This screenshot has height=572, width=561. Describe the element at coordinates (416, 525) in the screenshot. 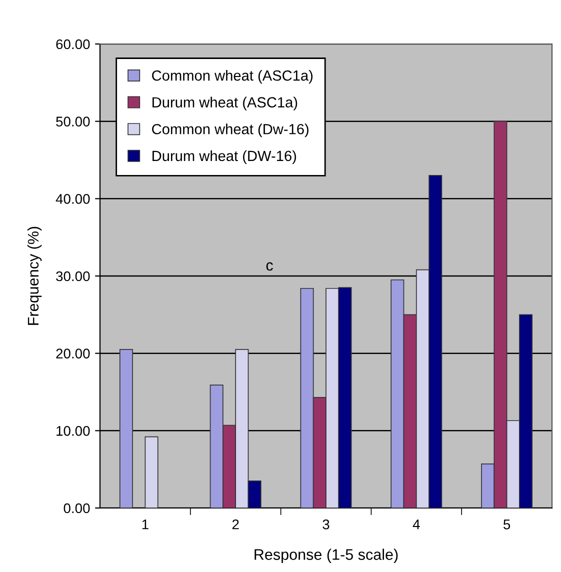

I see `x-tick-label: 4` at that location.